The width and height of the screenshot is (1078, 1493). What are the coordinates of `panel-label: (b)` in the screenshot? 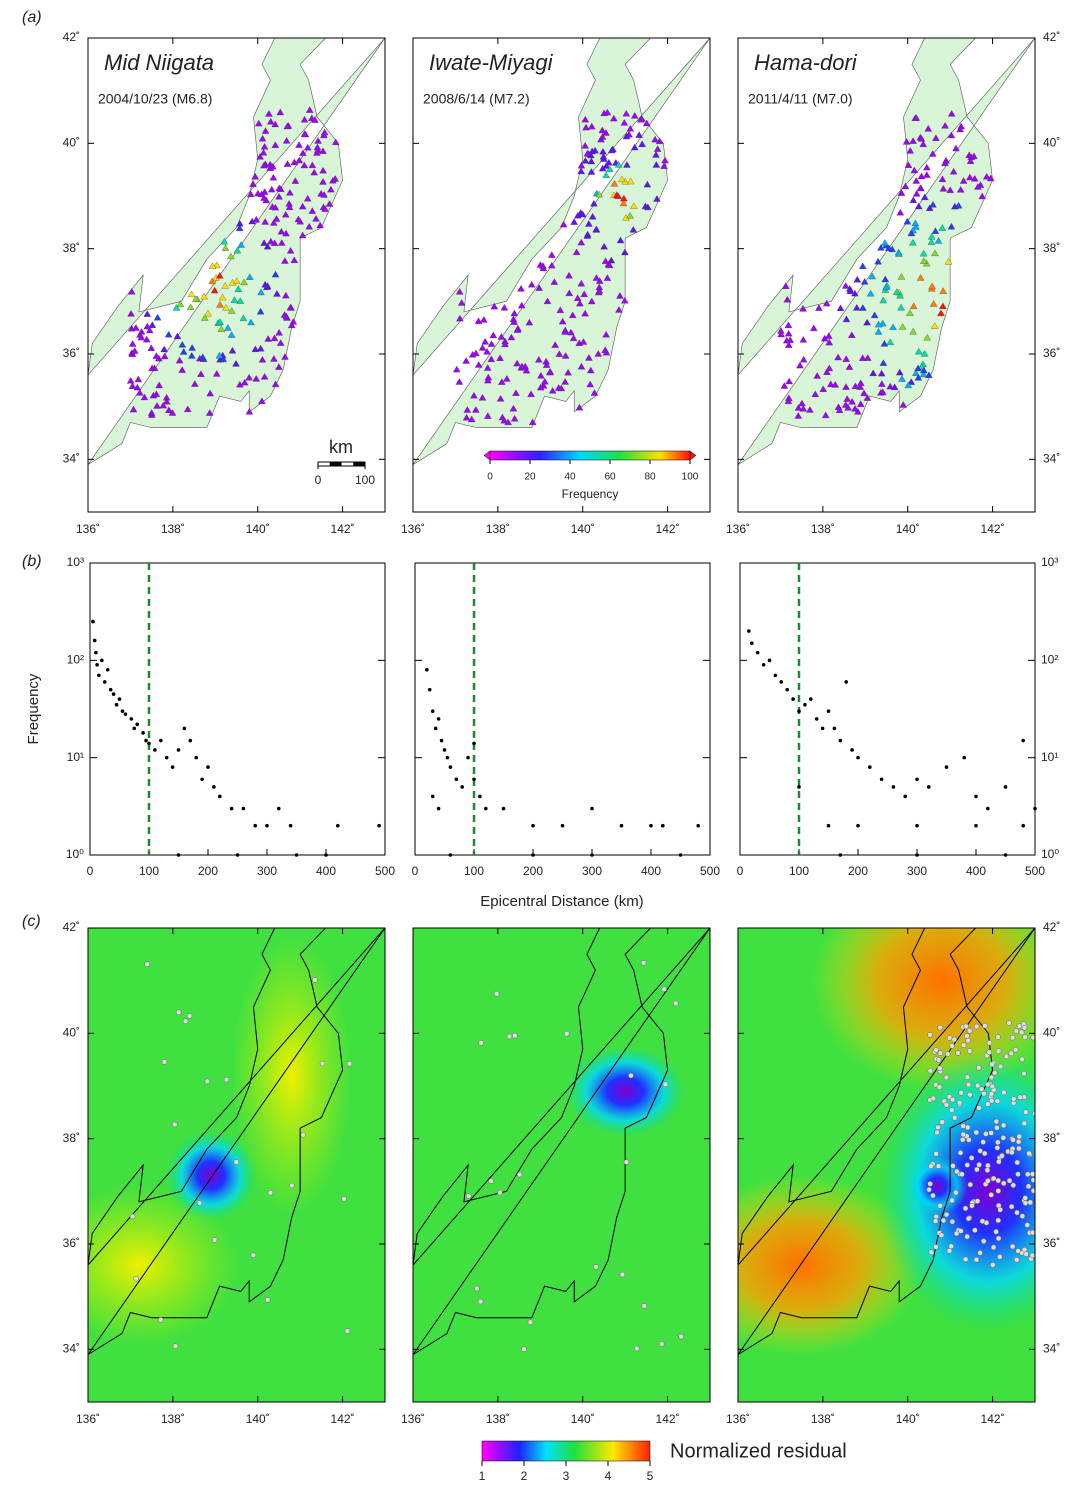 It's located at (32, 561).